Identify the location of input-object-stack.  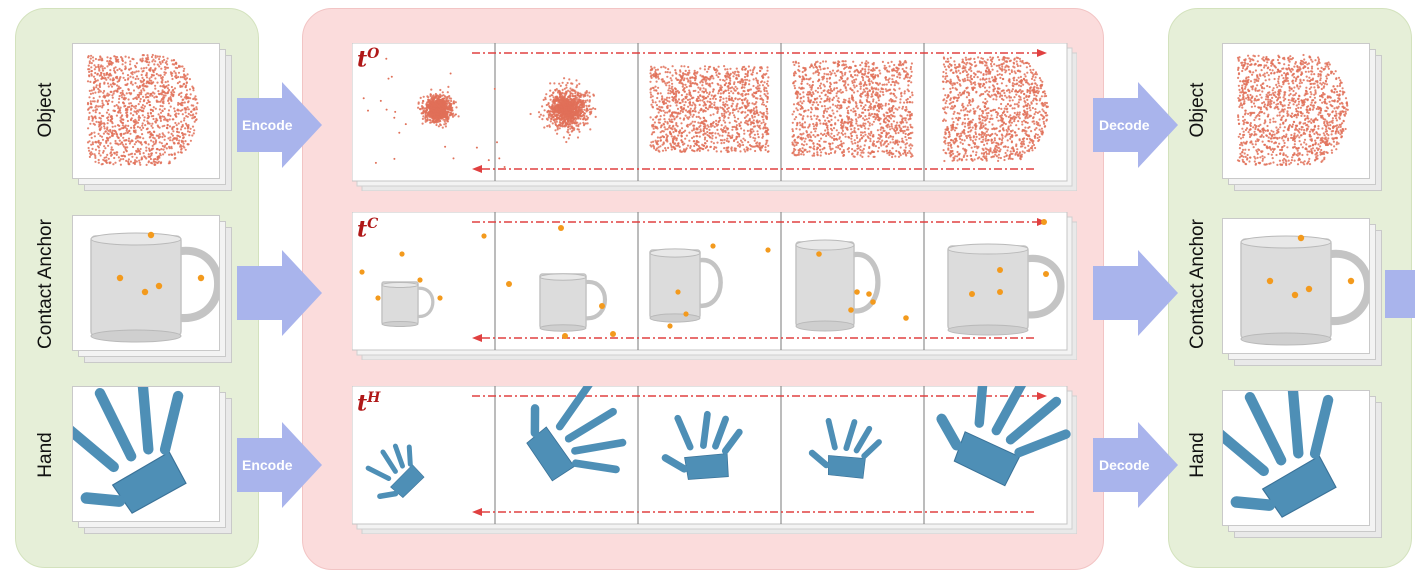
(153, 118).